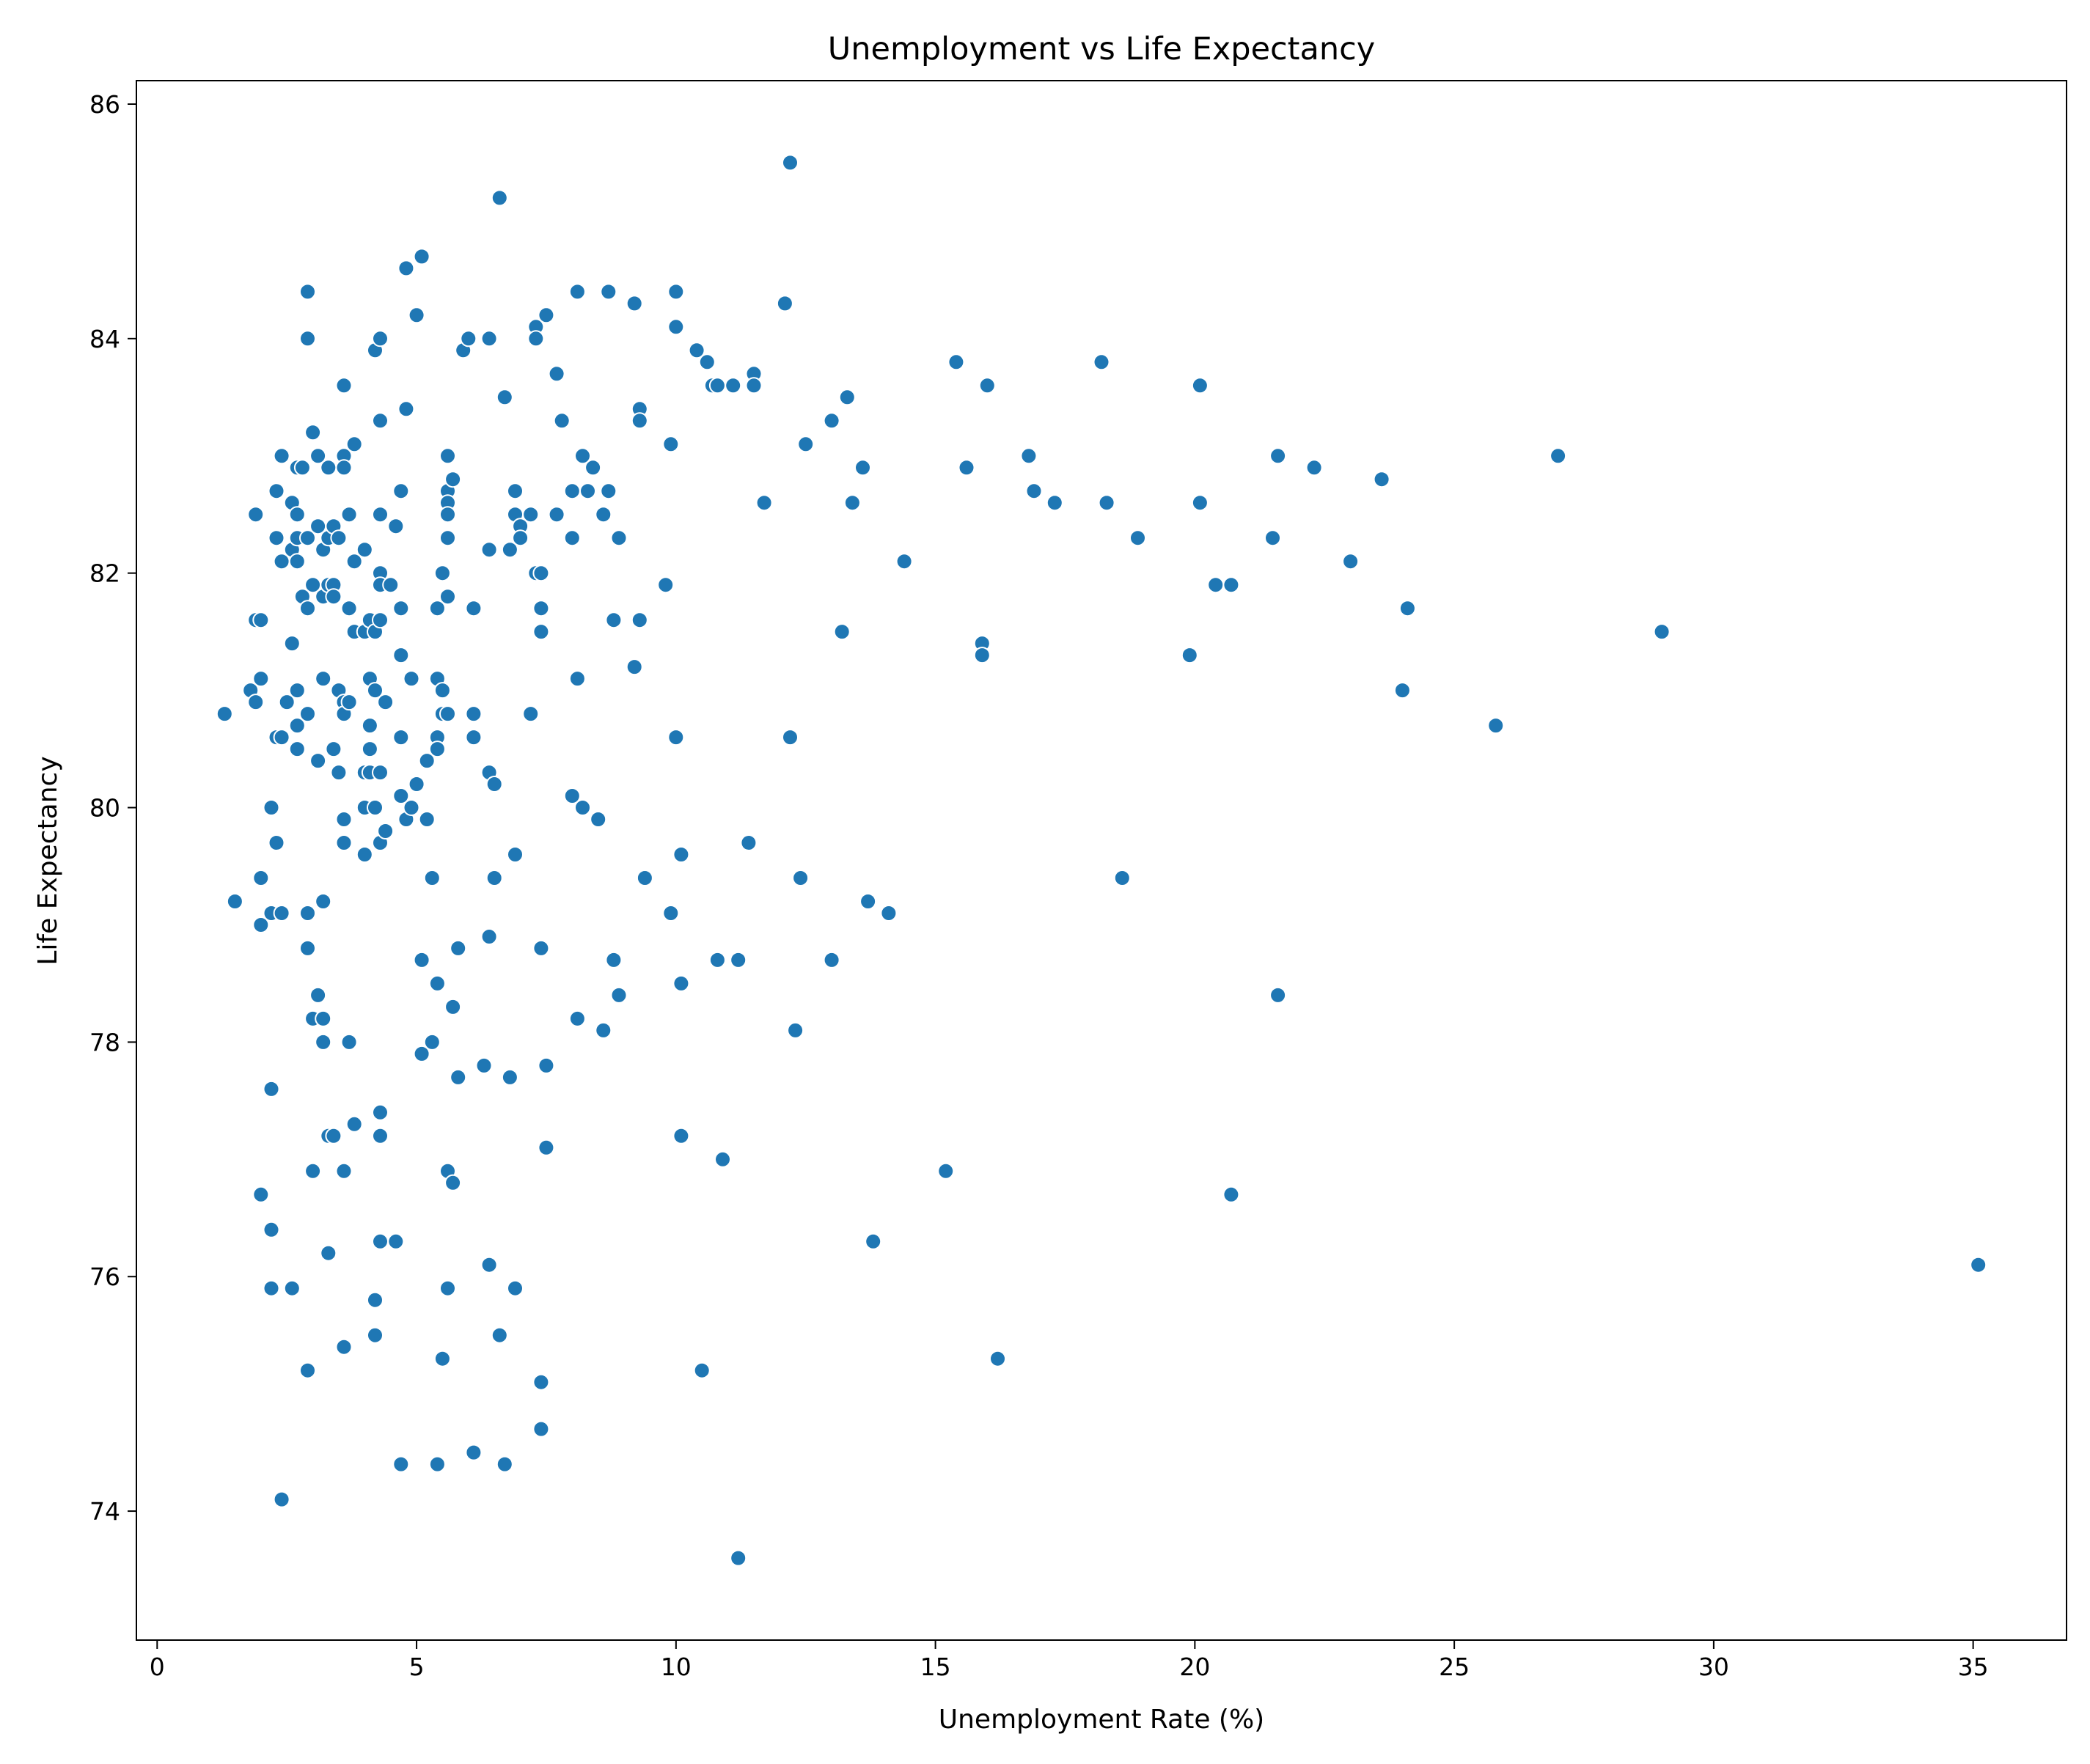 The image size is (2090, 1764). I want to click on x-tick-label: 35, so click(1973, 1667).